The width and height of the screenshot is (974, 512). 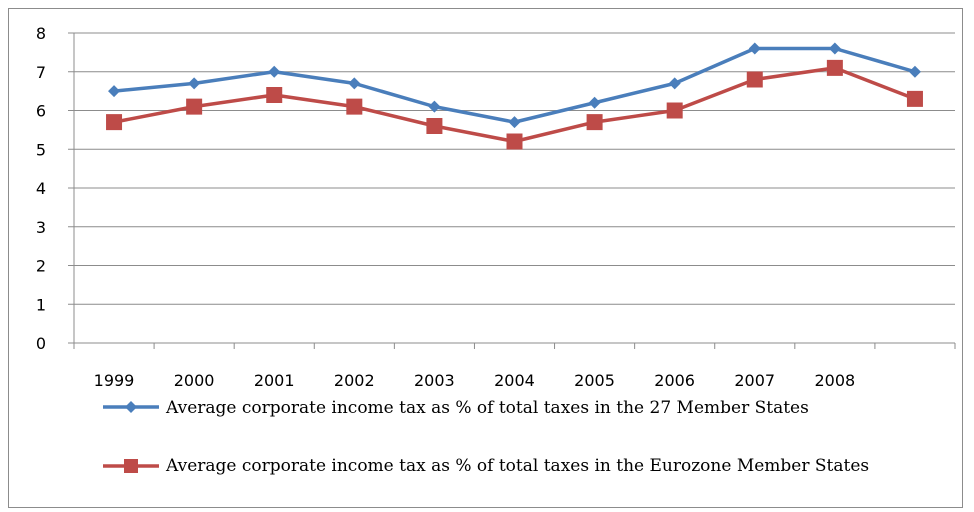 What do you see at coordinates (41, 266) in the screenshot?
I see `y-tick-label: 2` at bounding box center [41, 266].